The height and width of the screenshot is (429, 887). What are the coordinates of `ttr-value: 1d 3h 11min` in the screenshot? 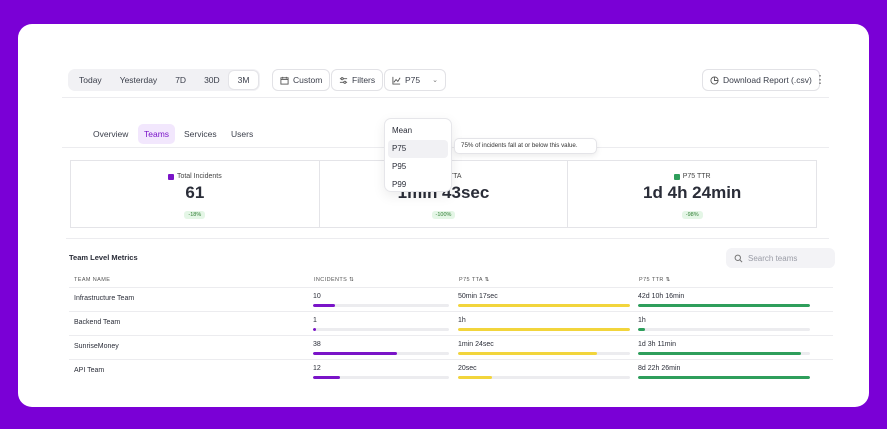 It's located at (657, 344).